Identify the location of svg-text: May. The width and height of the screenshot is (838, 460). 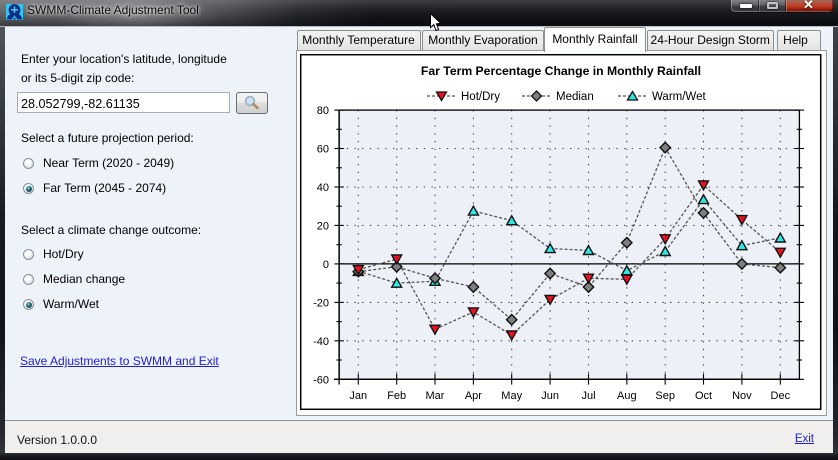
(511, 396).